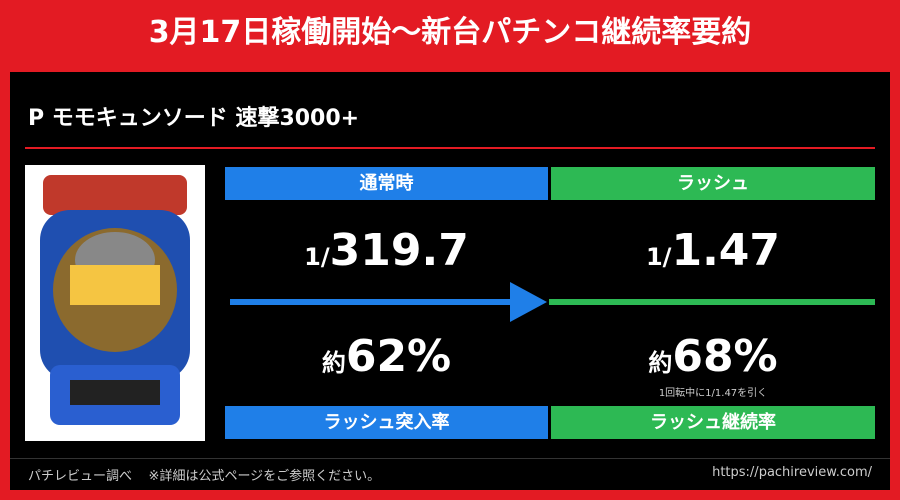 The width and height of the screenshot is (900, 500). I want to click on separator, so click(450, 148).